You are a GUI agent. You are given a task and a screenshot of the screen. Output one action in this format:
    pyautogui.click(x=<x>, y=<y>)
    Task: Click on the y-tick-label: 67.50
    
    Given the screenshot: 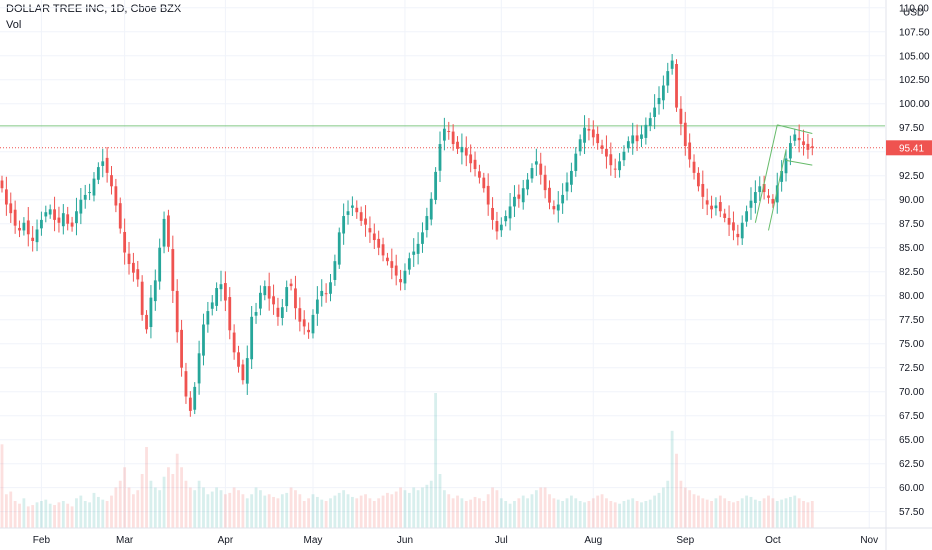 What is the action you would take?
    pyautogui.click(x=911, y=416)
    